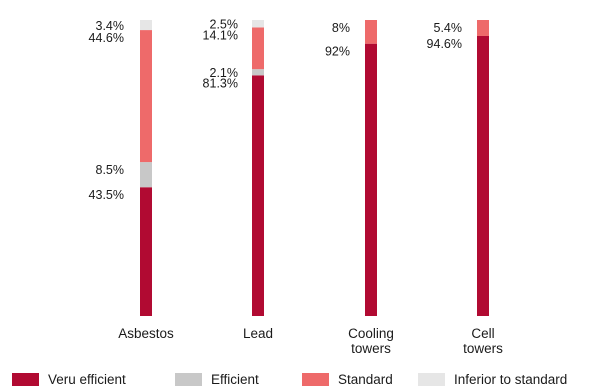 The height and width of the screenshot is (387, 597). I want to click on bar-segment-asbestos-efficient, so click(146, 174).